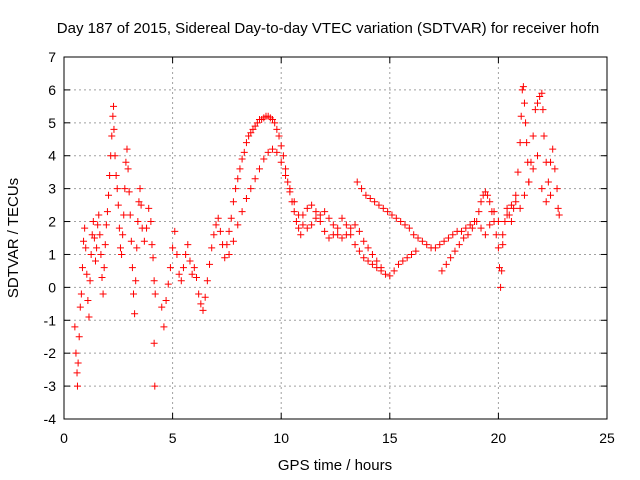  I want to click on y-tick-label: -1, so click(50, 320).